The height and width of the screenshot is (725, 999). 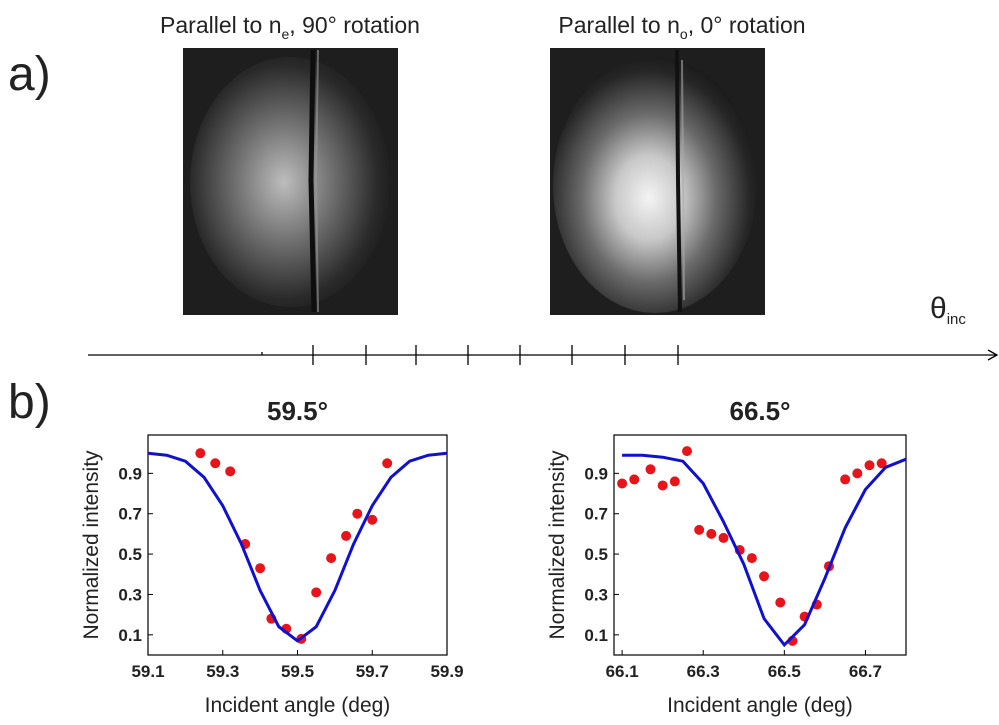 What do you see at coordinates (622, 671) in the screenshot?
I see `x-tick-label: 66.1` at bounding box center [622, 671].